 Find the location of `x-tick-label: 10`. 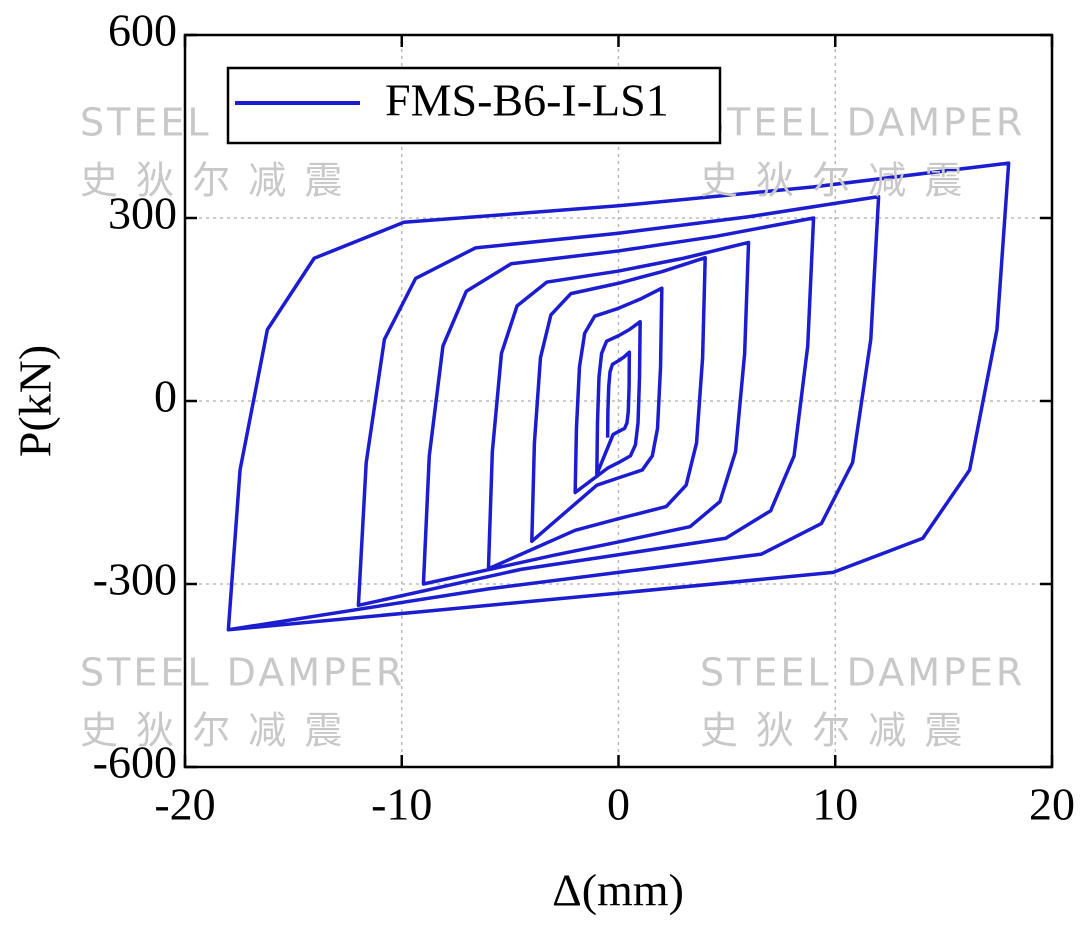

x-tick-label: 10 is located at coordinates (835, 804).